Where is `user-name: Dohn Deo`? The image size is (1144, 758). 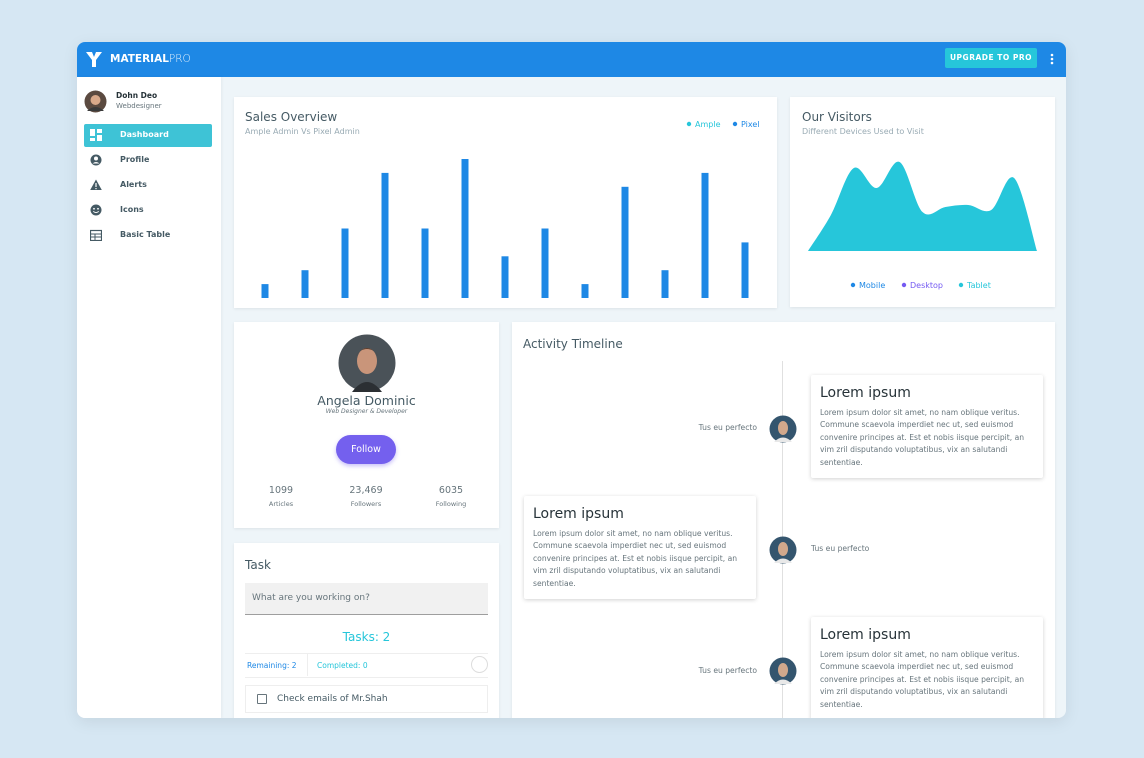
user-name: Dohn Deo is located at coordinates (137, 95).